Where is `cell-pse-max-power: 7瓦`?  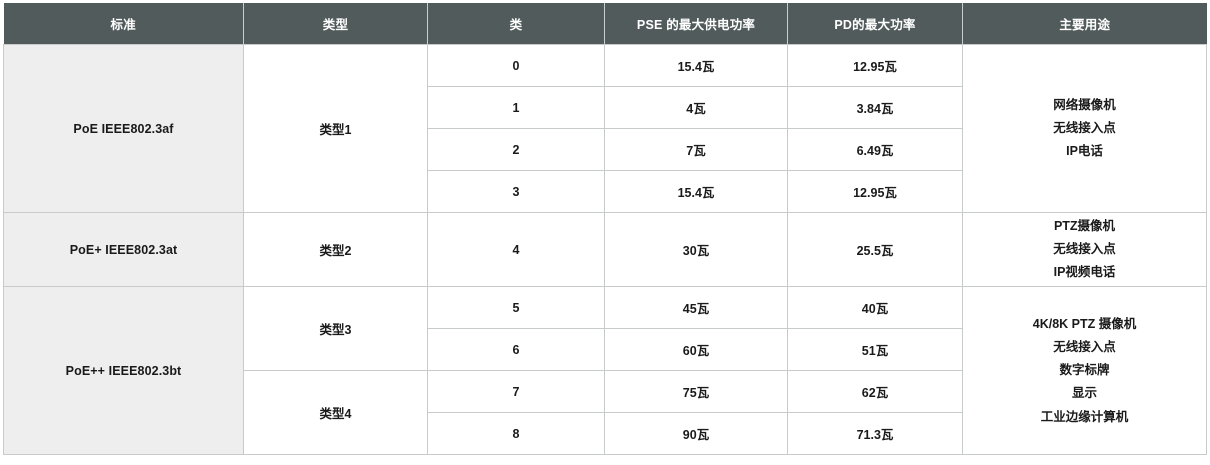
cell-pse-max-power: 7瓦 is located at coordinates (696, 149).